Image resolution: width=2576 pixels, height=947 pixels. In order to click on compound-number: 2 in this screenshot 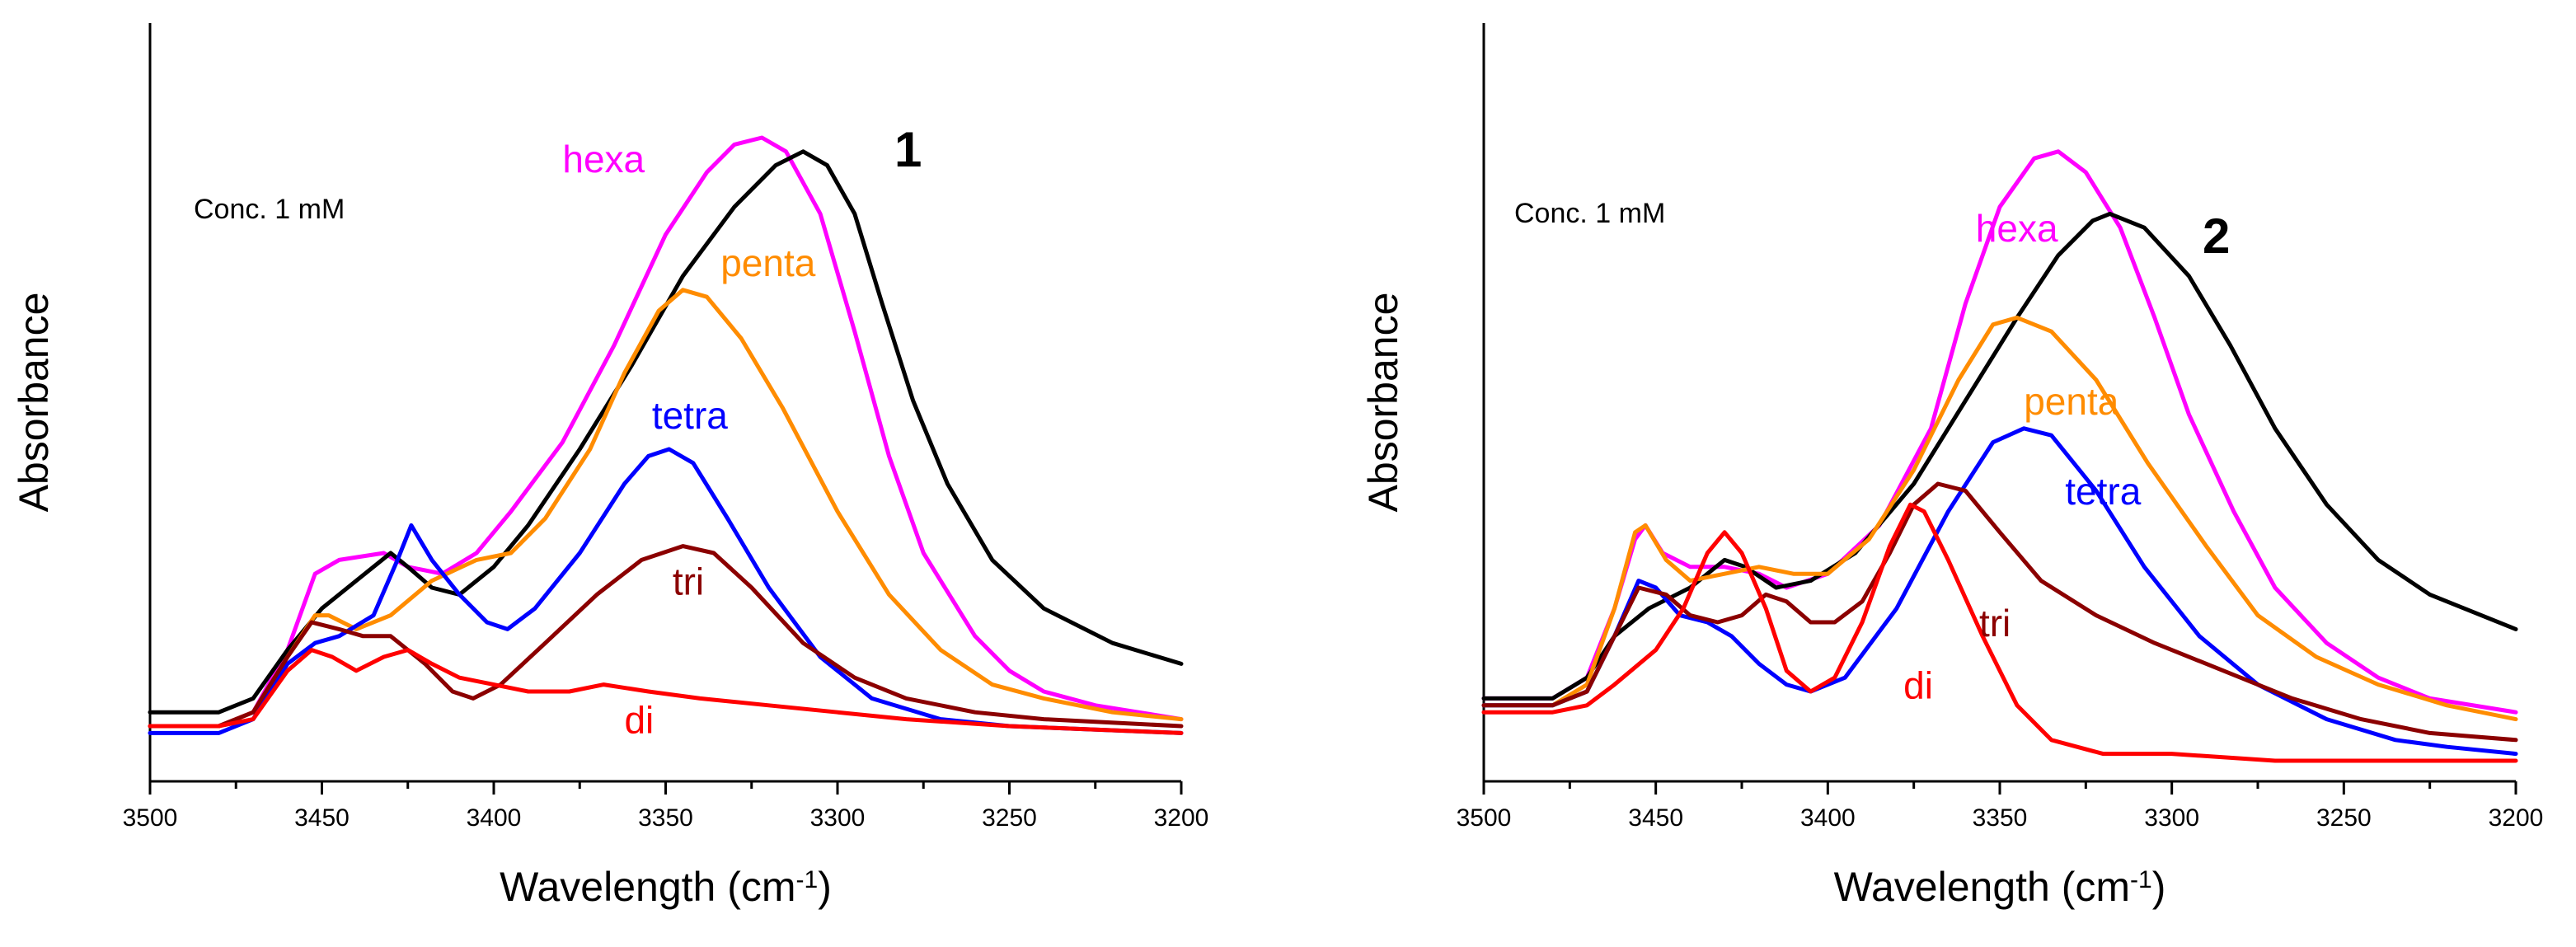, I will do `click(2216, 237)`.